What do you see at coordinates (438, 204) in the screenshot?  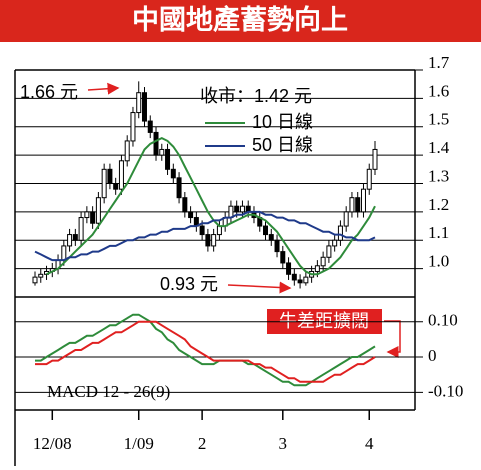 I see `y-tick-label: 1.2` at bounding box center [438, 204].